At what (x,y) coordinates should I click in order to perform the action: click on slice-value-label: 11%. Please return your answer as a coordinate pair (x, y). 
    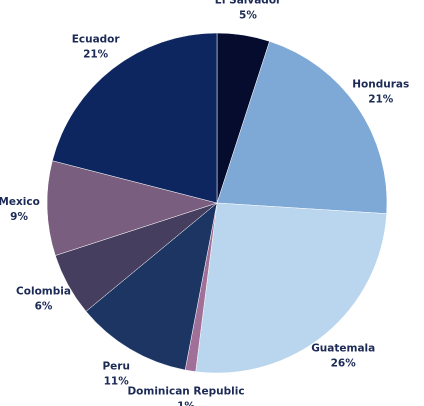
    Looking at the image, I should click on (117, 381).